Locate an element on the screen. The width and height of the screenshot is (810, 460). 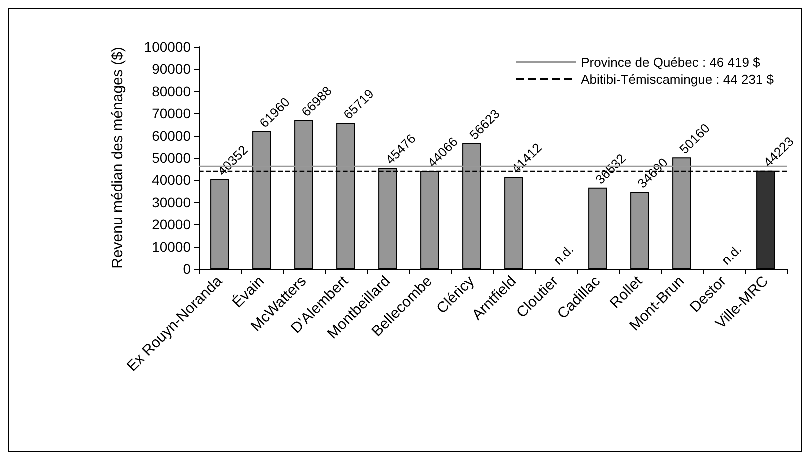
y-tick-label: 60000 is located at coordinates (172, 136).